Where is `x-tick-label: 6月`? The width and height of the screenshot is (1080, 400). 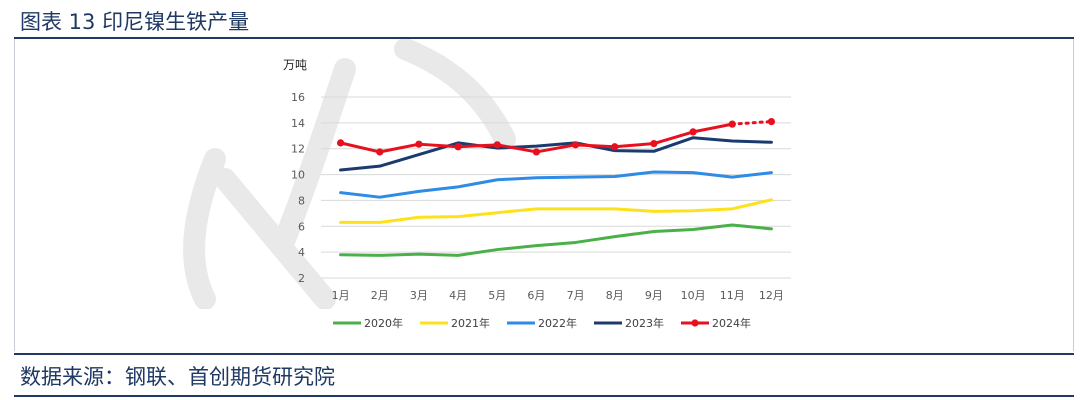
x-tick-label: 6月 is located at coordinates (536, 295).